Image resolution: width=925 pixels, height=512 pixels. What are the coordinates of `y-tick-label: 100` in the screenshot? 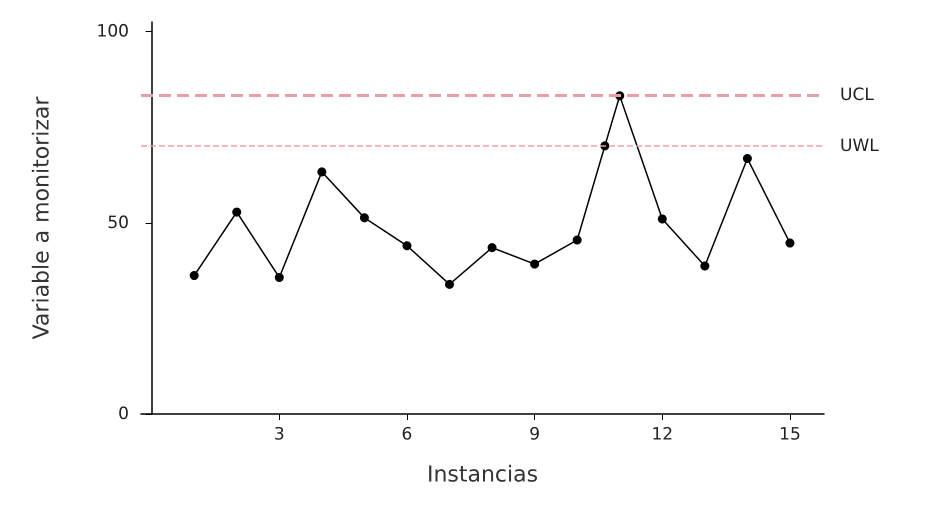 It's located at (112, 32).